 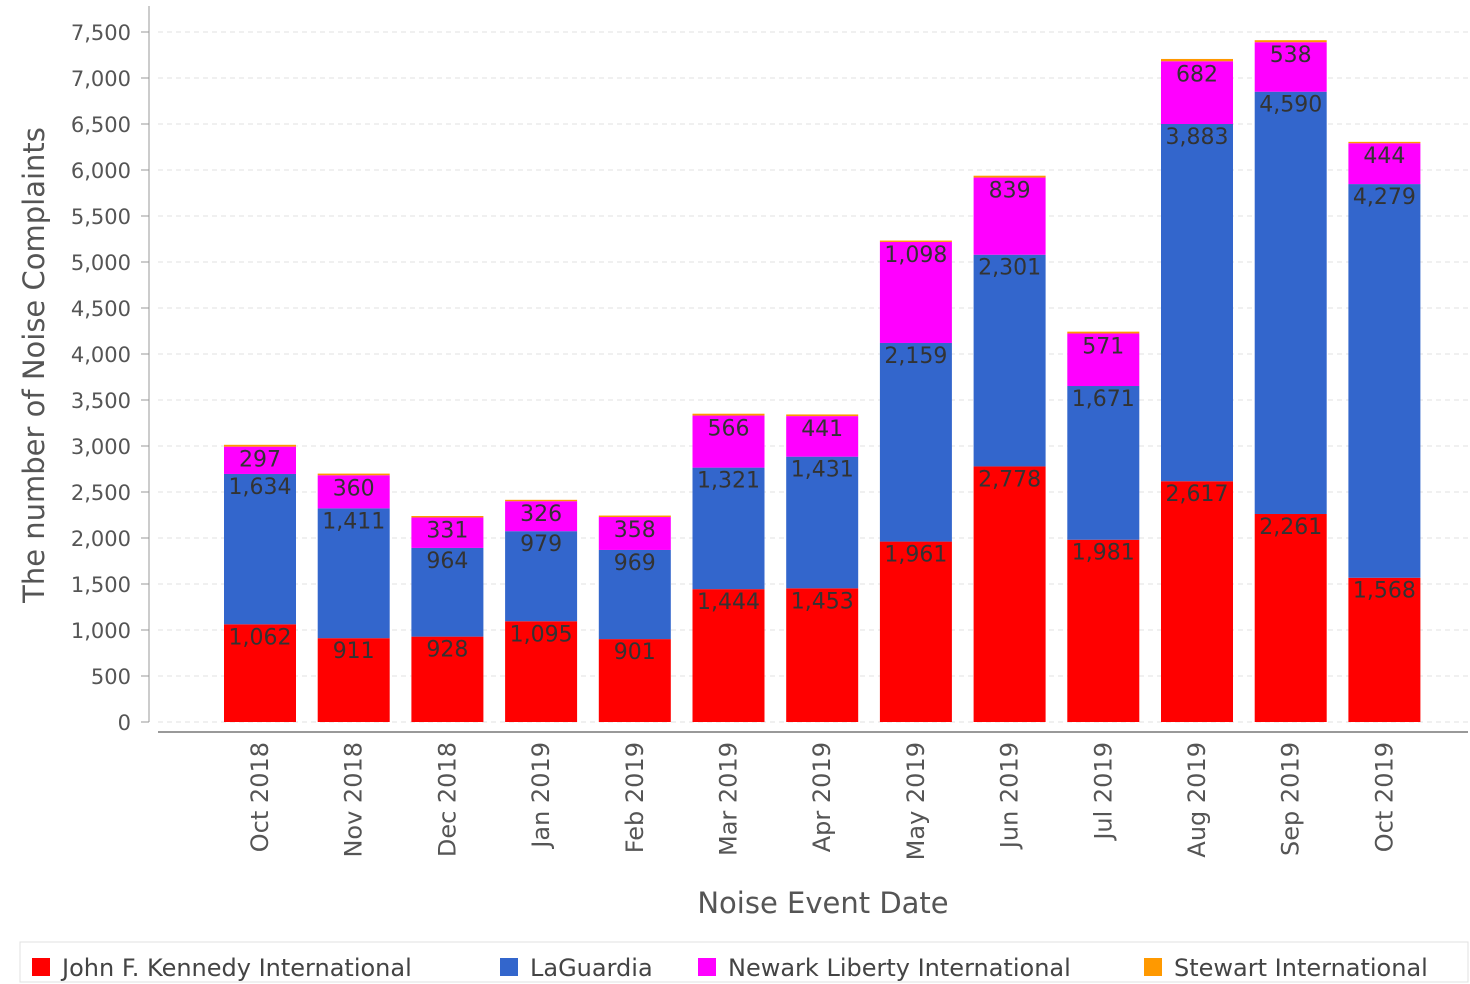 I want to click on x-tick-label: Jun 2019, so click(x=1010, y=796).